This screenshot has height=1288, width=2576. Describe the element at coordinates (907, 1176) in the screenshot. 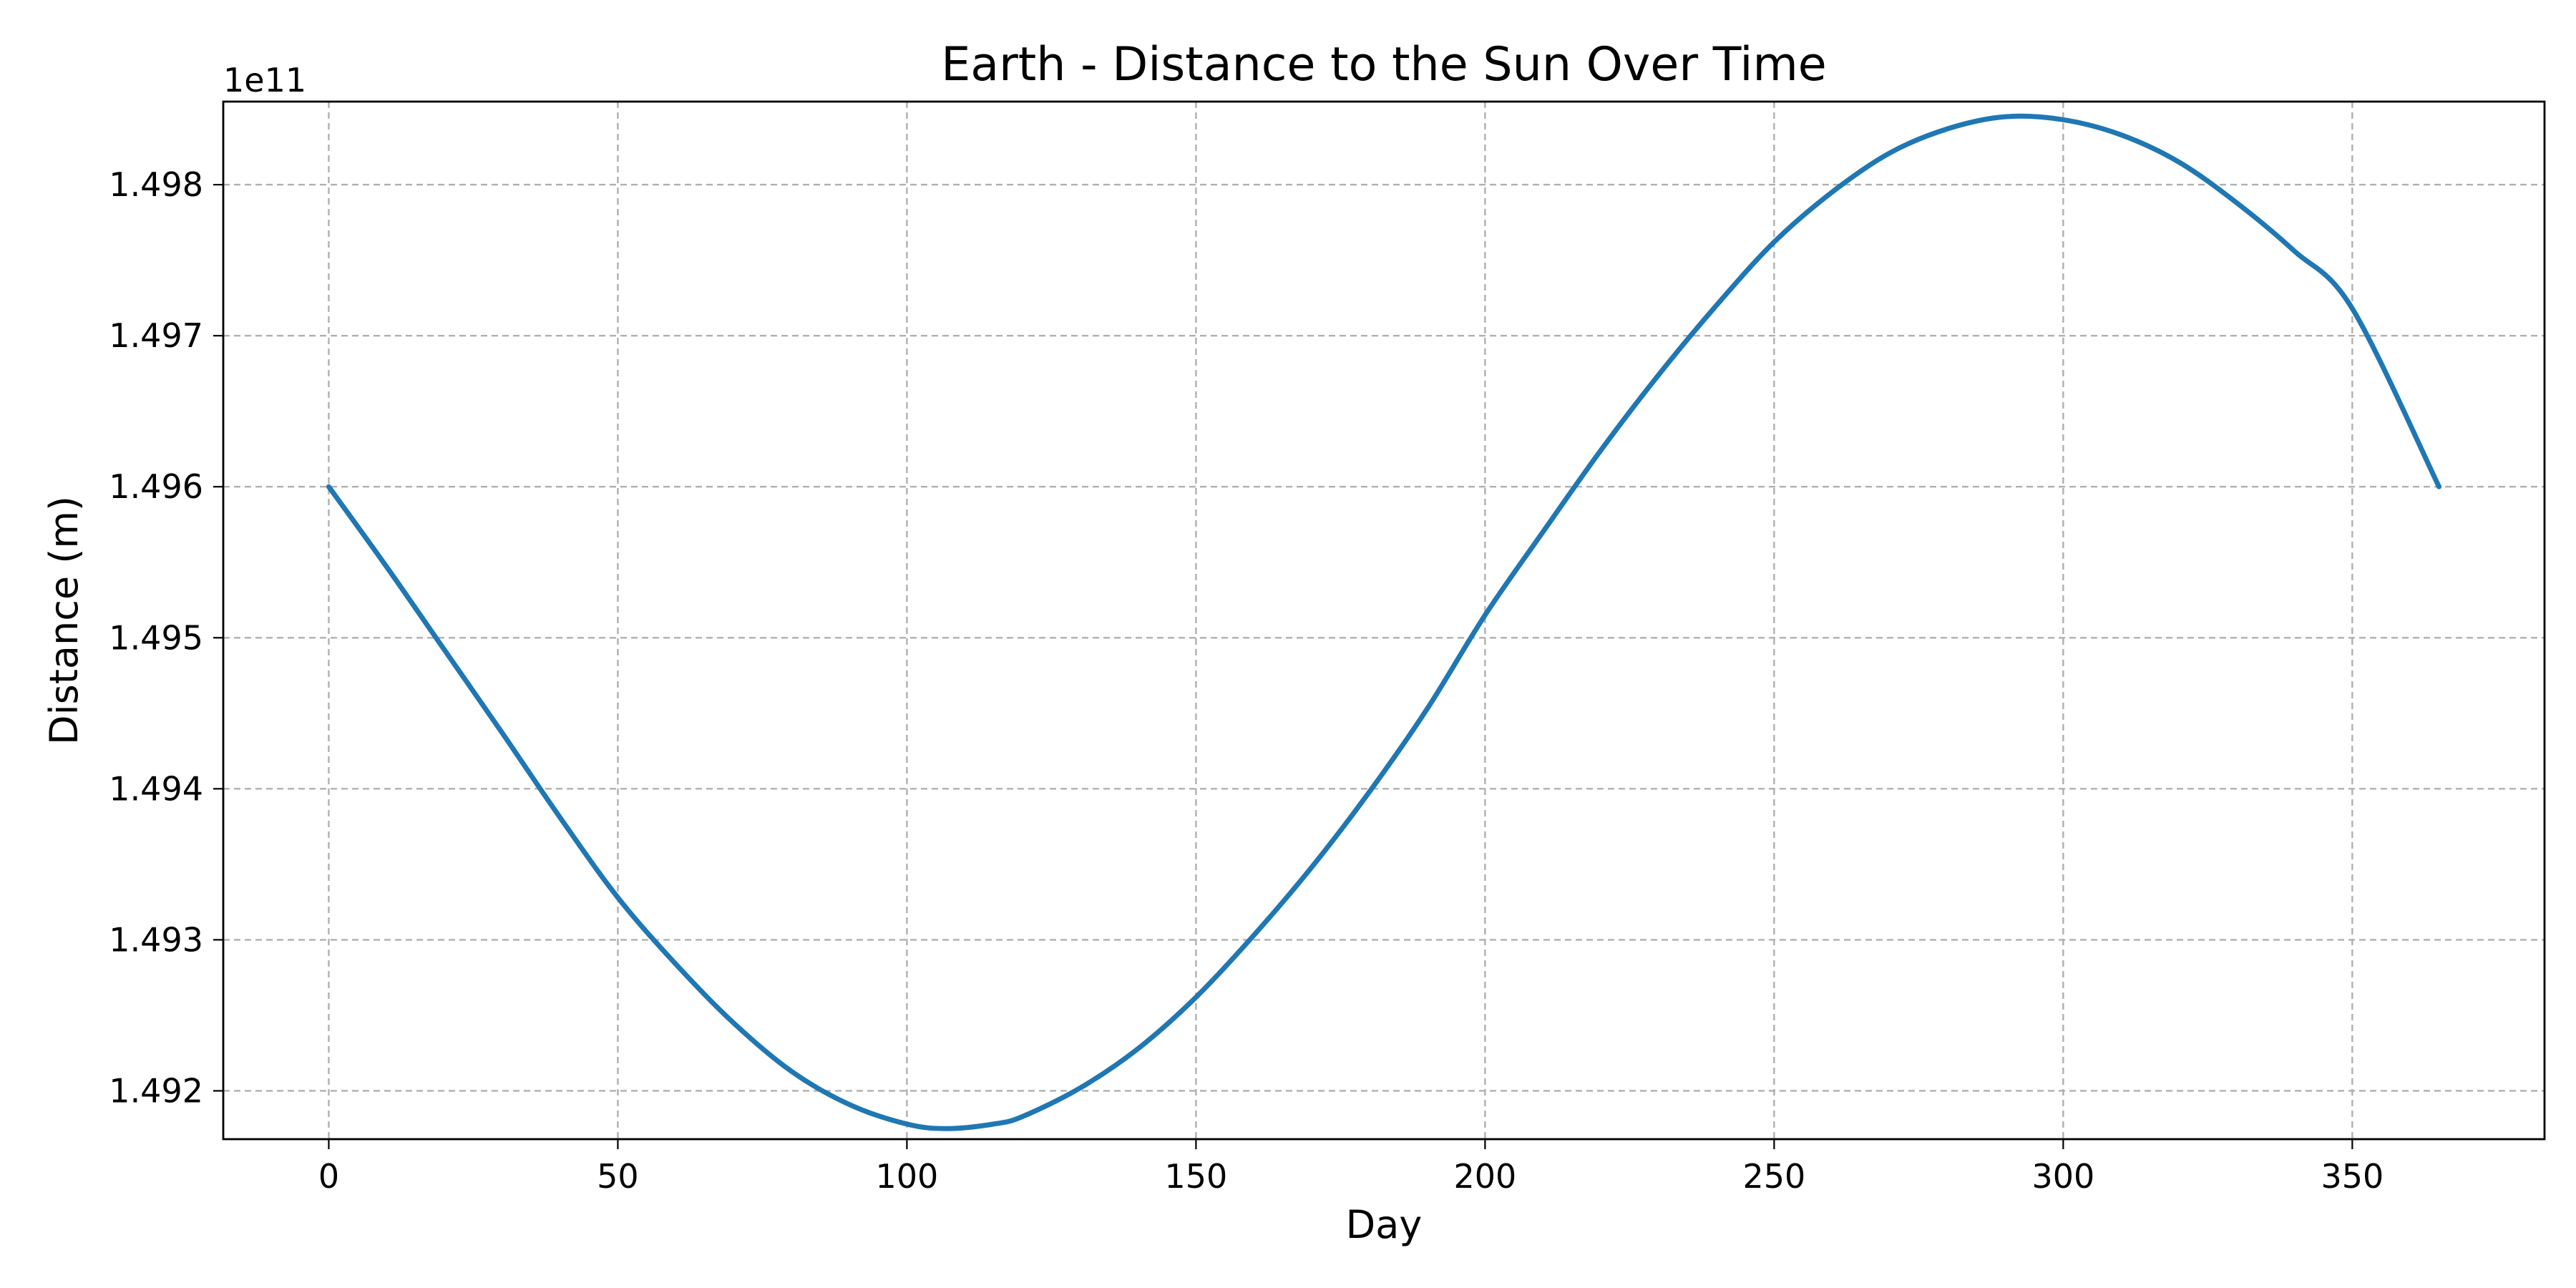

I see `x-tick-label: 100` at that location.